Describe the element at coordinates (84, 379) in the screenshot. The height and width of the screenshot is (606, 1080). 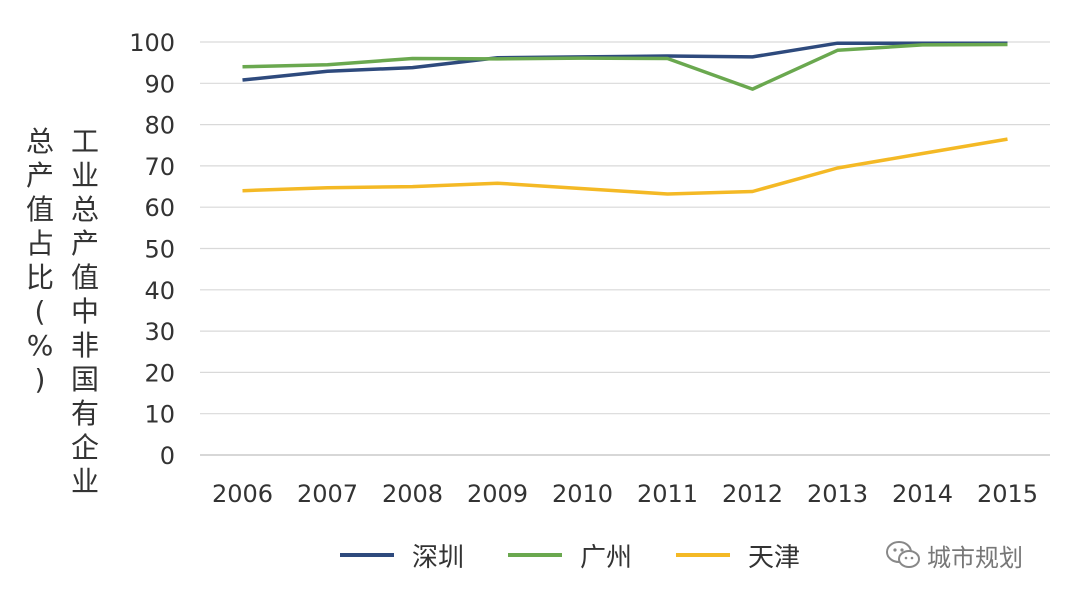
I see `y-axis-label-char: 国` at that location.